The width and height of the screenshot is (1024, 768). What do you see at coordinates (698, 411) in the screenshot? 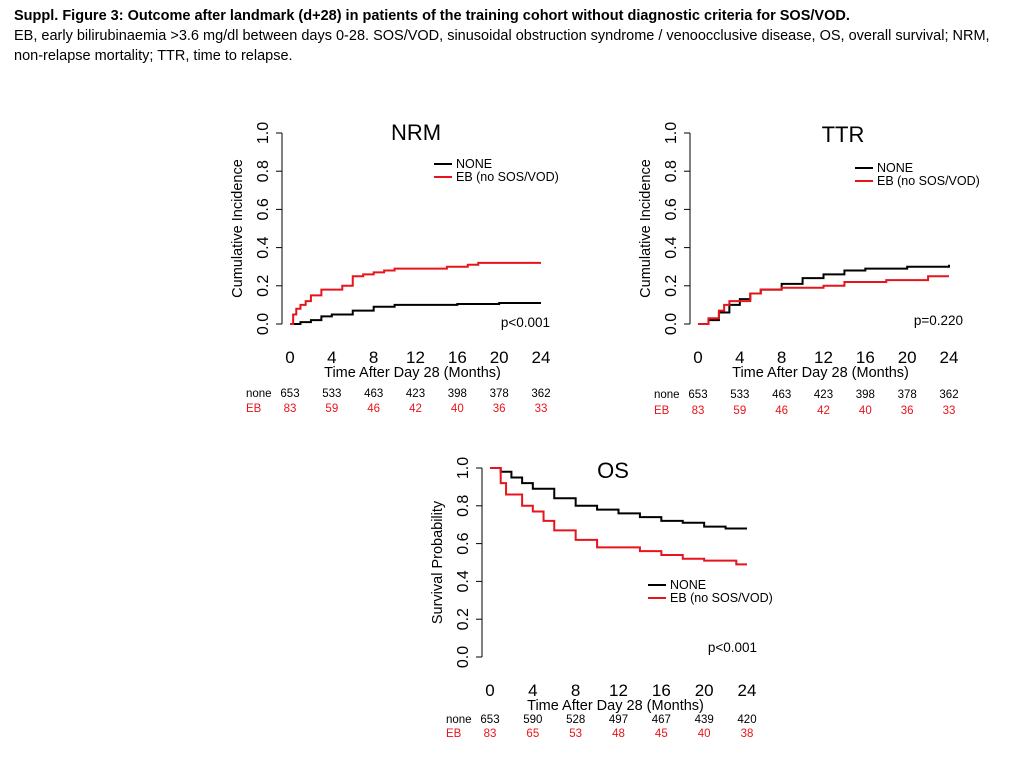
I see `ttr-risk-value: 83` at bounding box center [698, 411].